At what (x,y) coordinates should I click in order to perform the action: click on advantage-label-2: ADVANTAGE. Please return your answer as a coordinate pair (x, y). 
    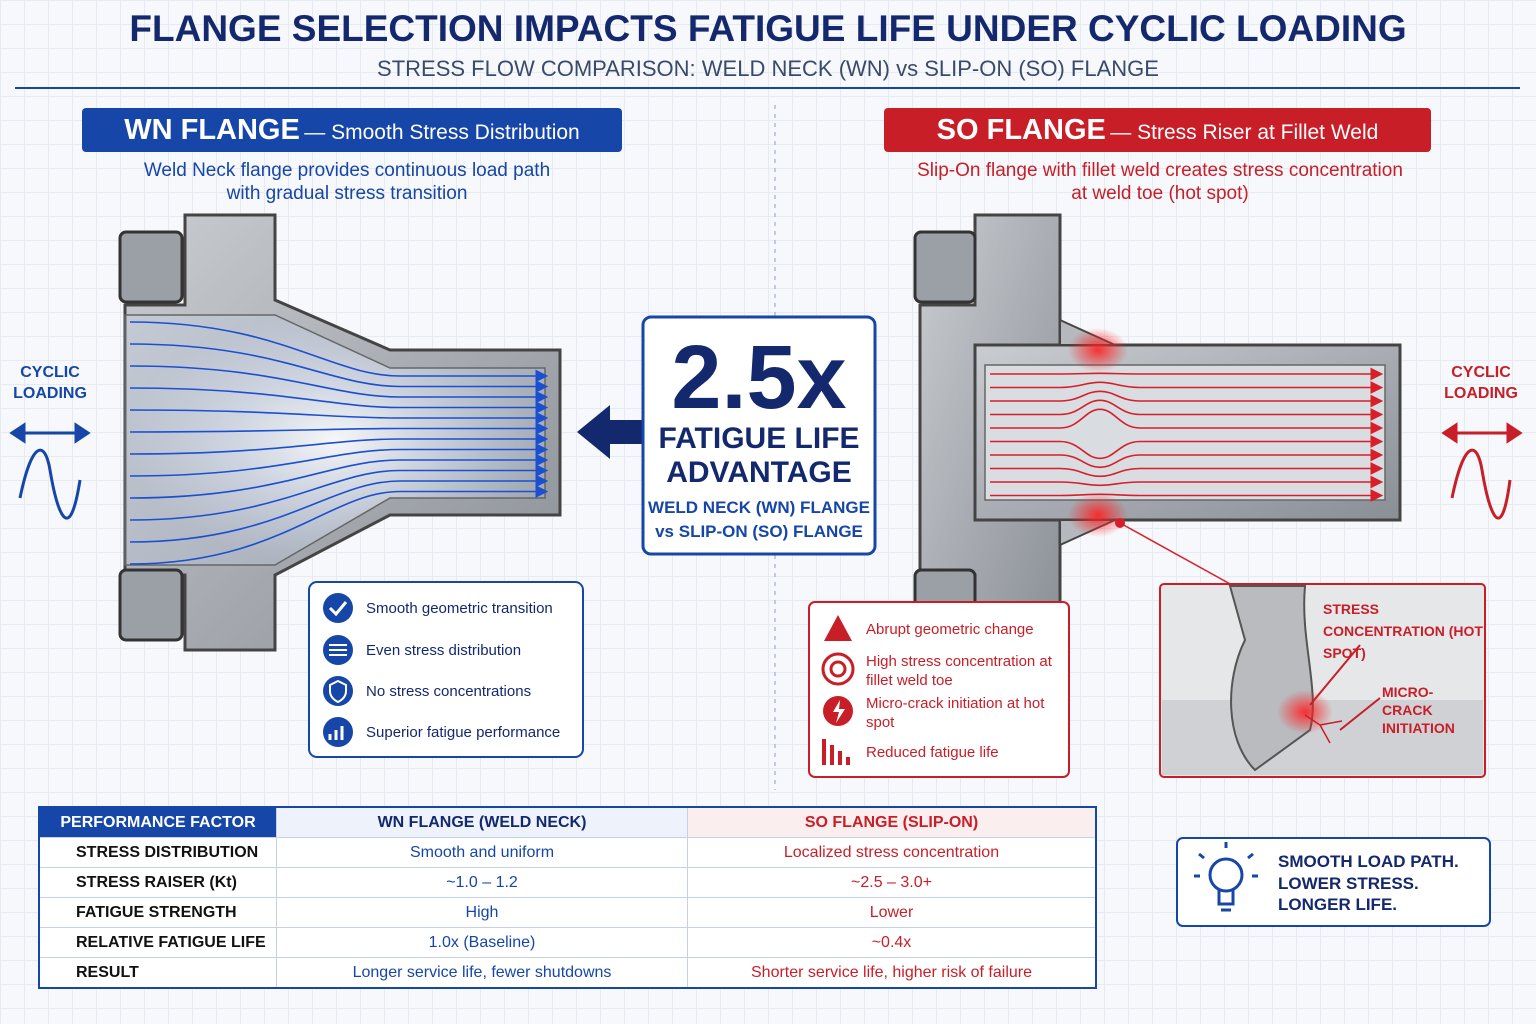
    Looking at the image, I should click on (759, 472).